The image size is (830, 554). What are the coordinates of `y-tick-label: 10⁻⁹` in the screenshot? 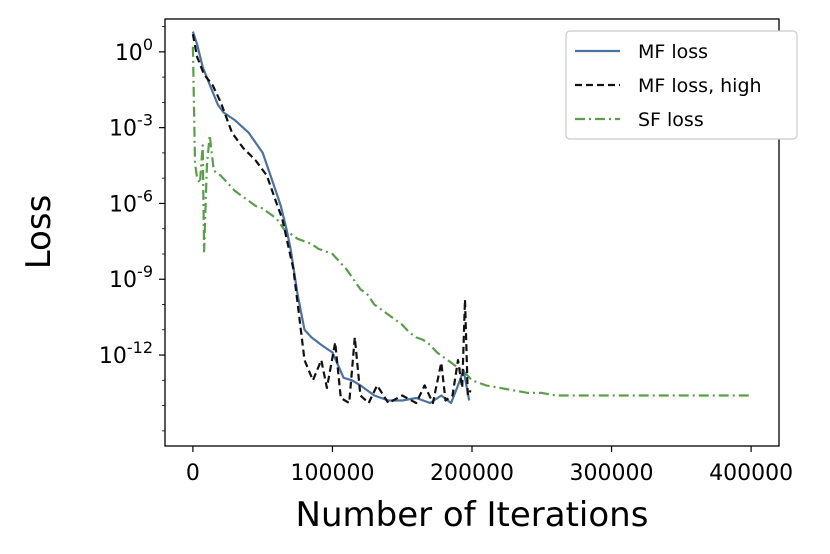 It's located at (131, 277).